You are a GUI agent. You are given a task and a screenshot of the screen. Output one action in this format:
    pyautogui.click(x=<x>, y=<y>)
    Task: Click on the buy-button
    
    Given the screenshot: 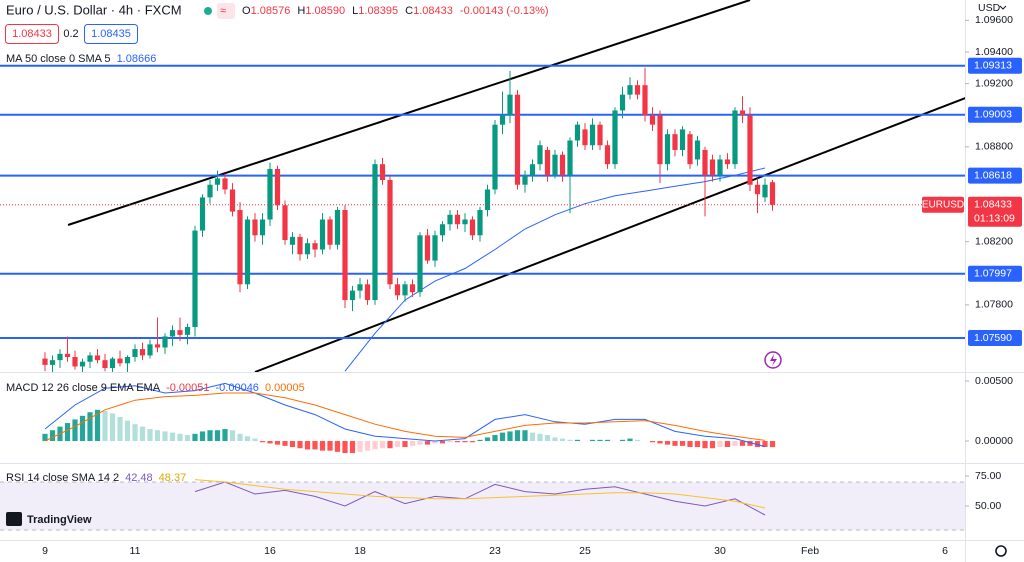 What is the action you would take?
    pyautogui.click(x=111, y=34)
    